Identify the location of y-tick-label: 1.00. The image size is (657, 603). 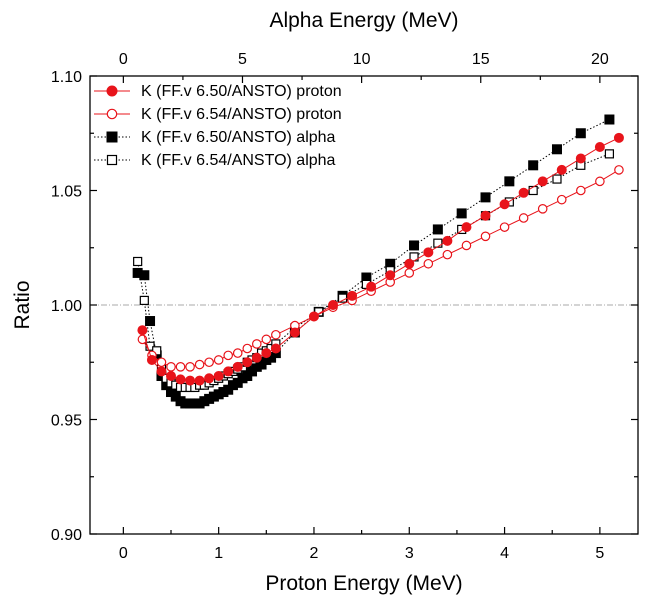
(66, 306).